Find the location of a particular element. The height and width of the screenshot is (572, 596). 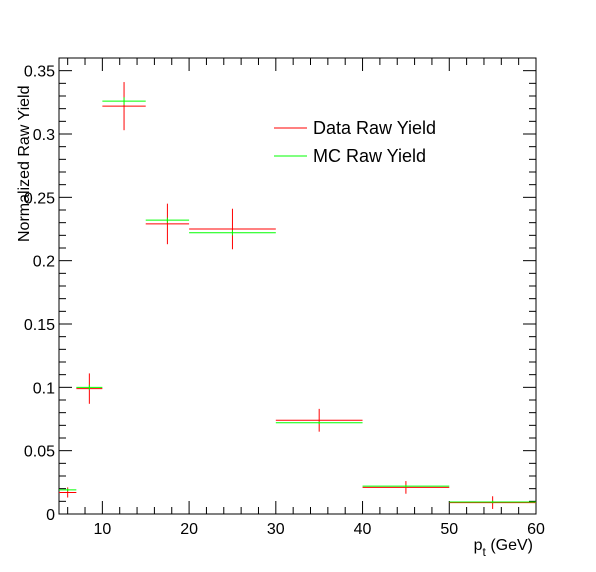

y-tick-label: 0.2 is located at coordinates (44, 262).